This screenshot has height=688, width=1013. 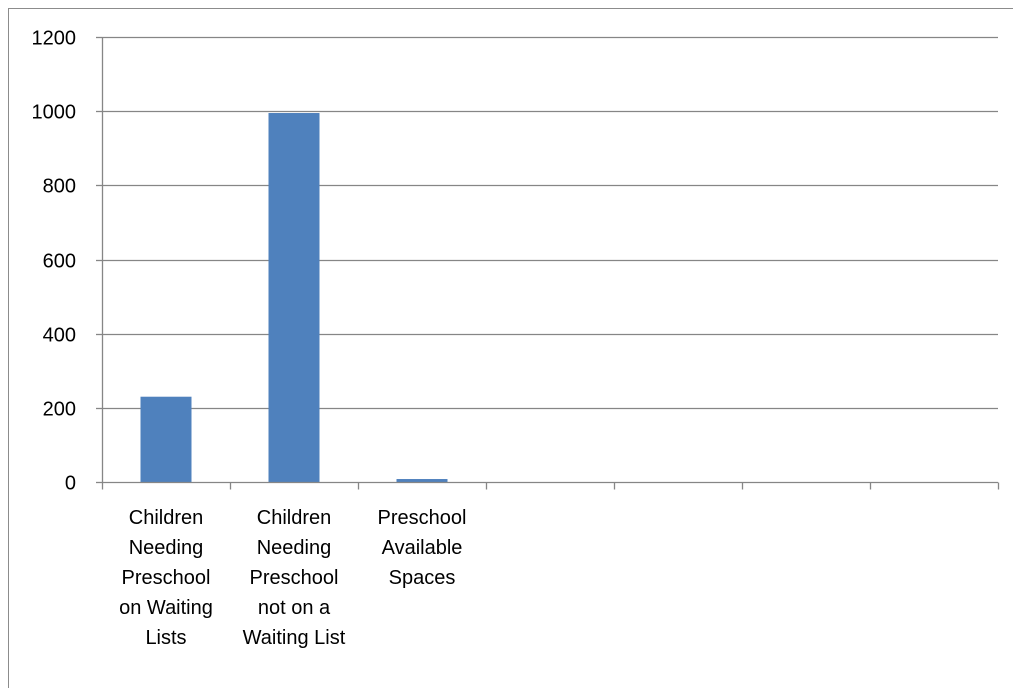 I want to click on x-category-label-line: Waiting List, so click(x=294, y=638).